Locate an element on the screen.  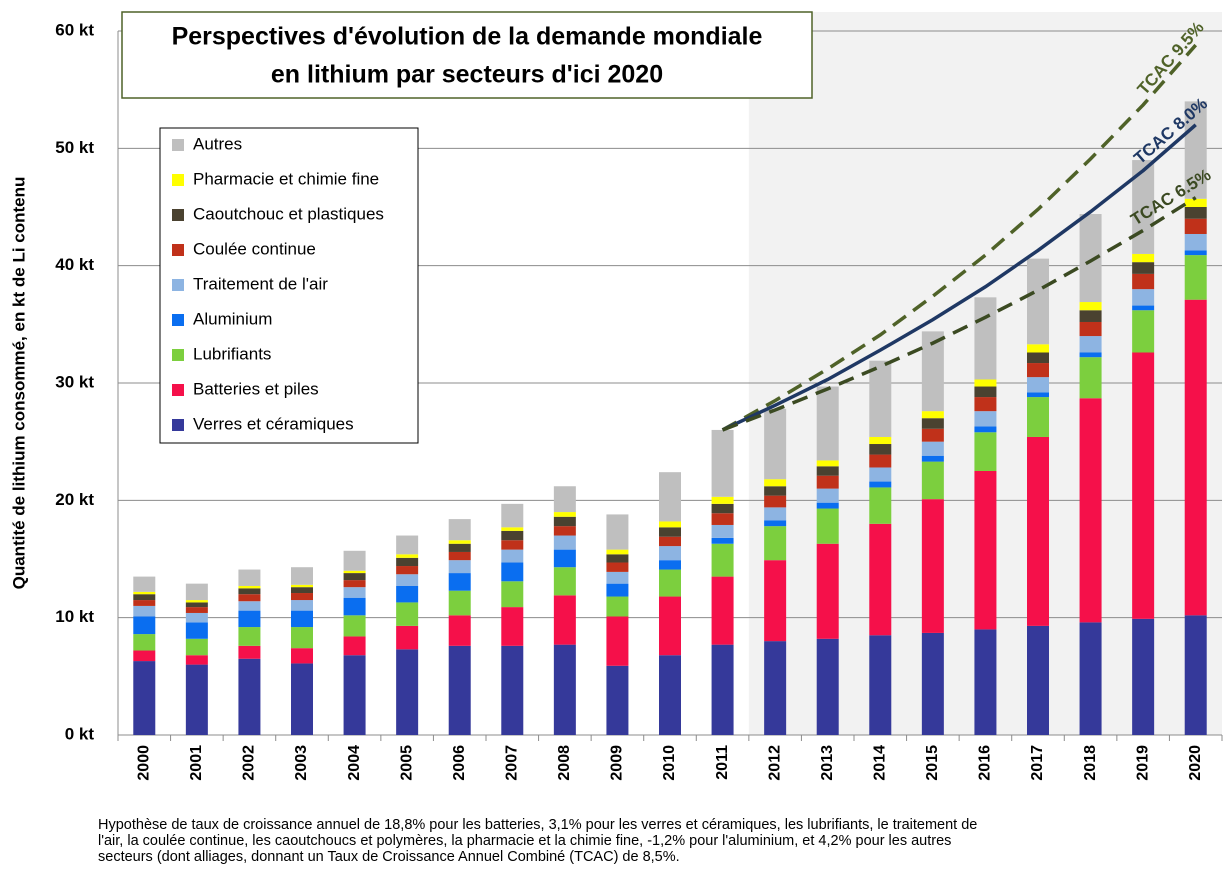
x-tick-label: 2017 is located at coordinates (1037, 763).